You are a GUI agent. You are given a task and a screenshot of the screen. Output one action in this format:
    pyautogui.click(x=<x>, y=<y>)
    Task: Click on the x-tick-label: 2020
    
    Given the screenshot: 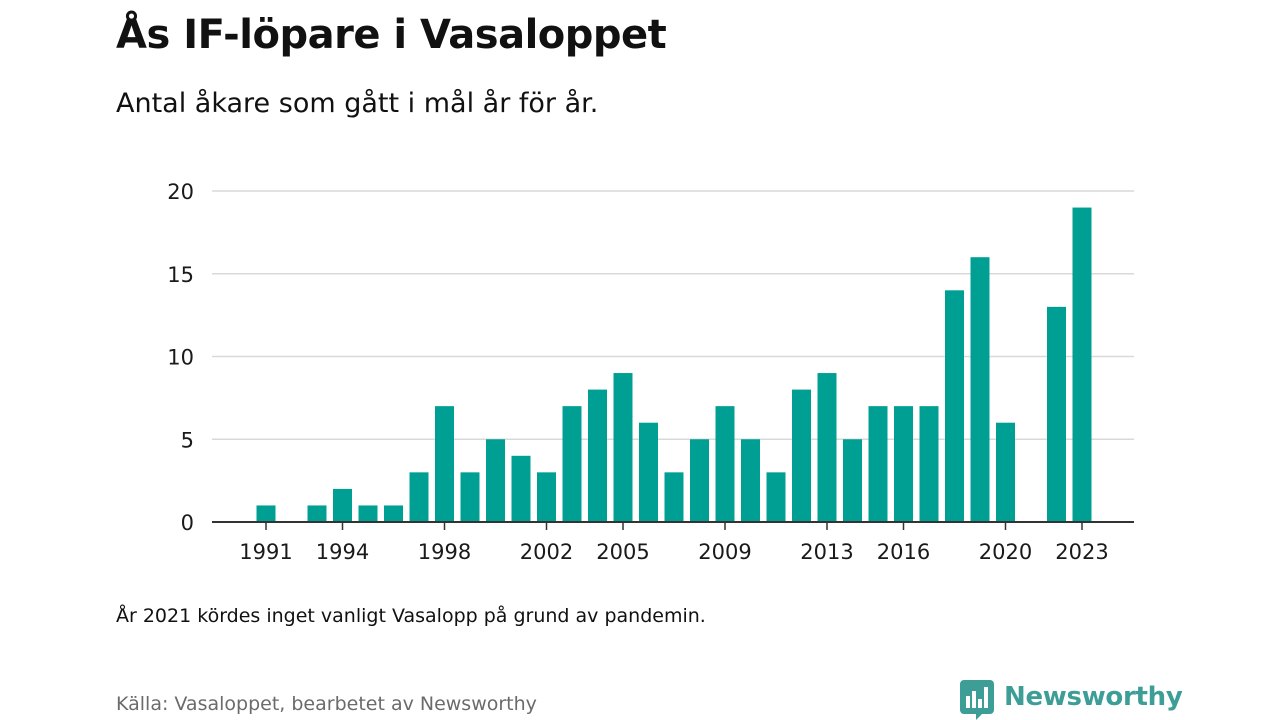 What is the action you would take?
    pyautogui.click(x=1005, y=552)
    